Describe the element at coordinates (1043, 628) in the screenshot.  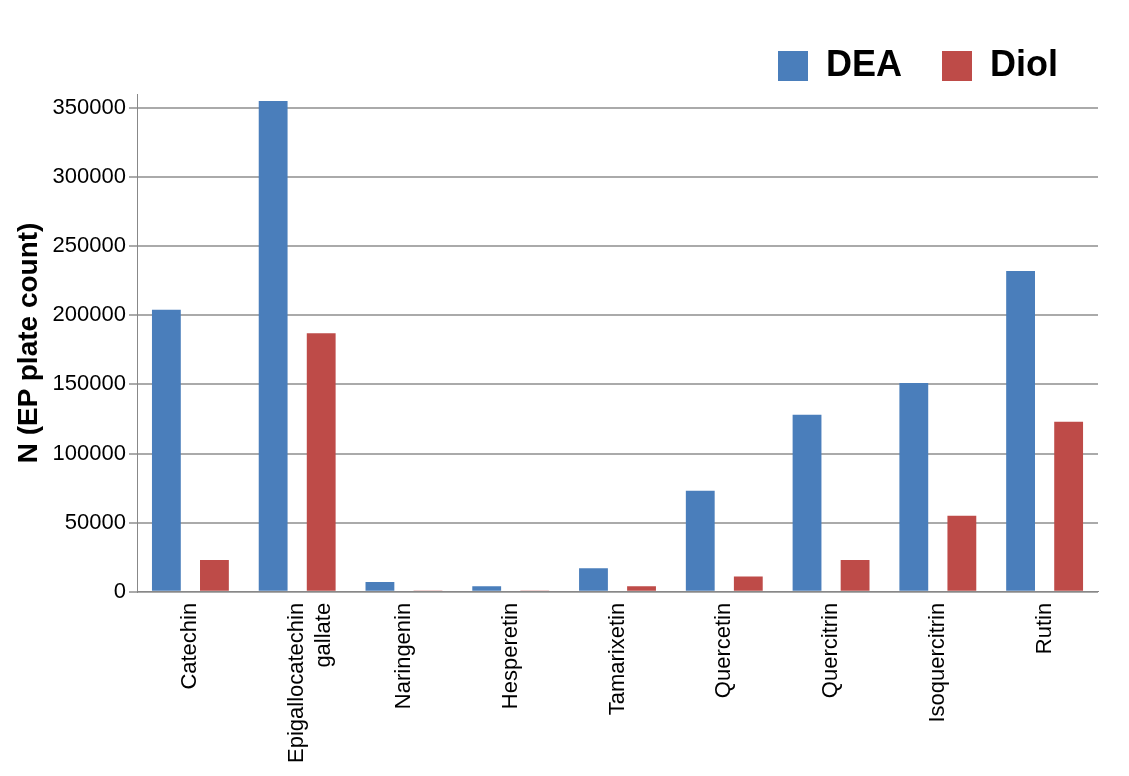
I see `x-tick-label: Rutin` at that location.